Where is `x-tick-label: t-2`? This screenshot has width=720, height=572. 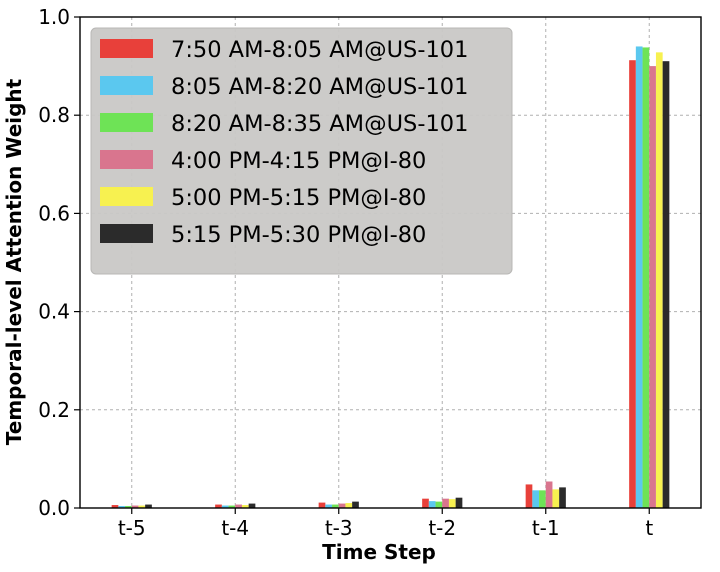 x-tick-label: t-2 is located at coordinates (442, 528).